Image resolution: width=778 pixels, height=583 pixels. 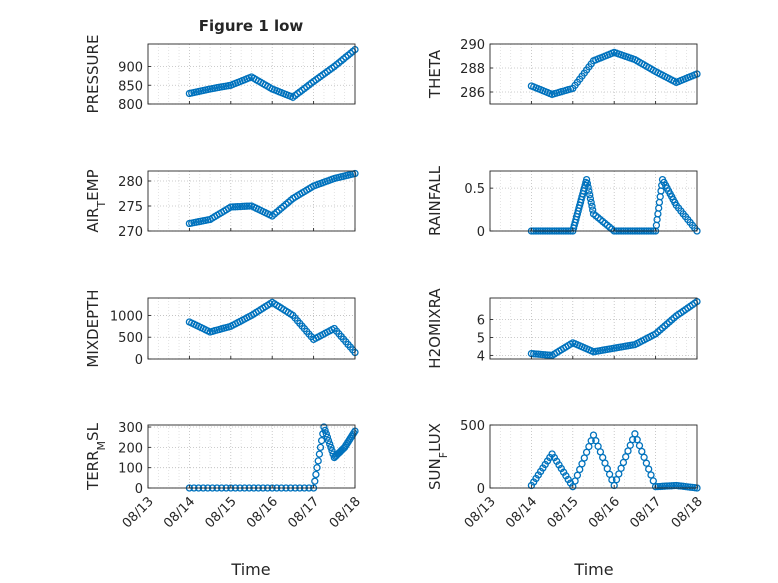 What do you see at coordinates (221, 512) in the screenshot?
I see `x-tick-label: 08/15` at bounding box center [221, 512].